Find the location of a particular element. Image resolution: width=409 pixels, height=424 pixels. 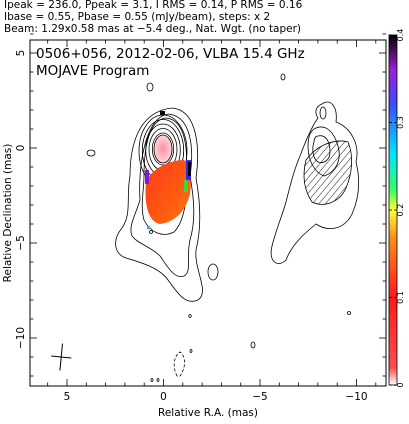

core-inner-fill is located at coordinates (163, 149).